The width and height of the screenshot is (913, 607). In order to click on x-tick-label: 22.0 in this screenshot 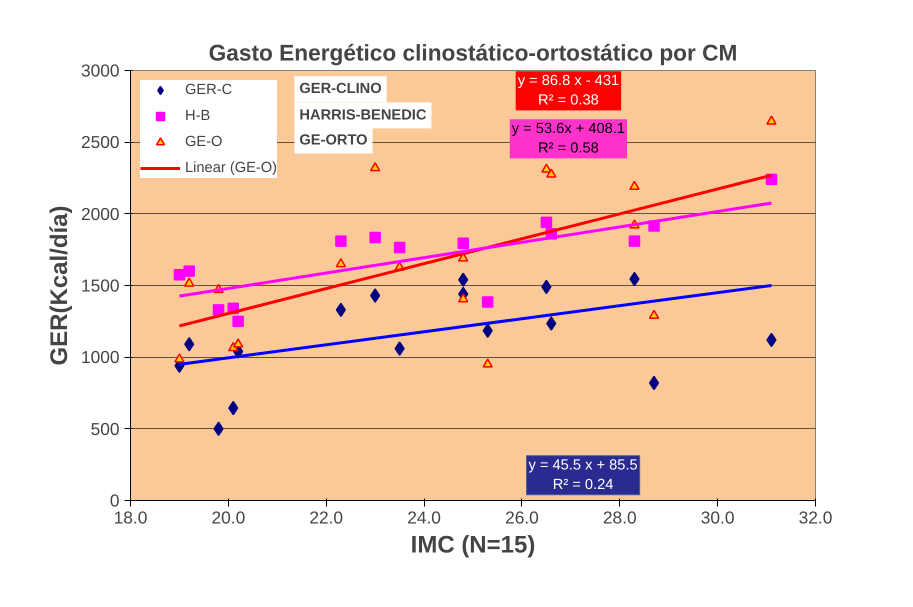, I will do `click(326, 518)`.